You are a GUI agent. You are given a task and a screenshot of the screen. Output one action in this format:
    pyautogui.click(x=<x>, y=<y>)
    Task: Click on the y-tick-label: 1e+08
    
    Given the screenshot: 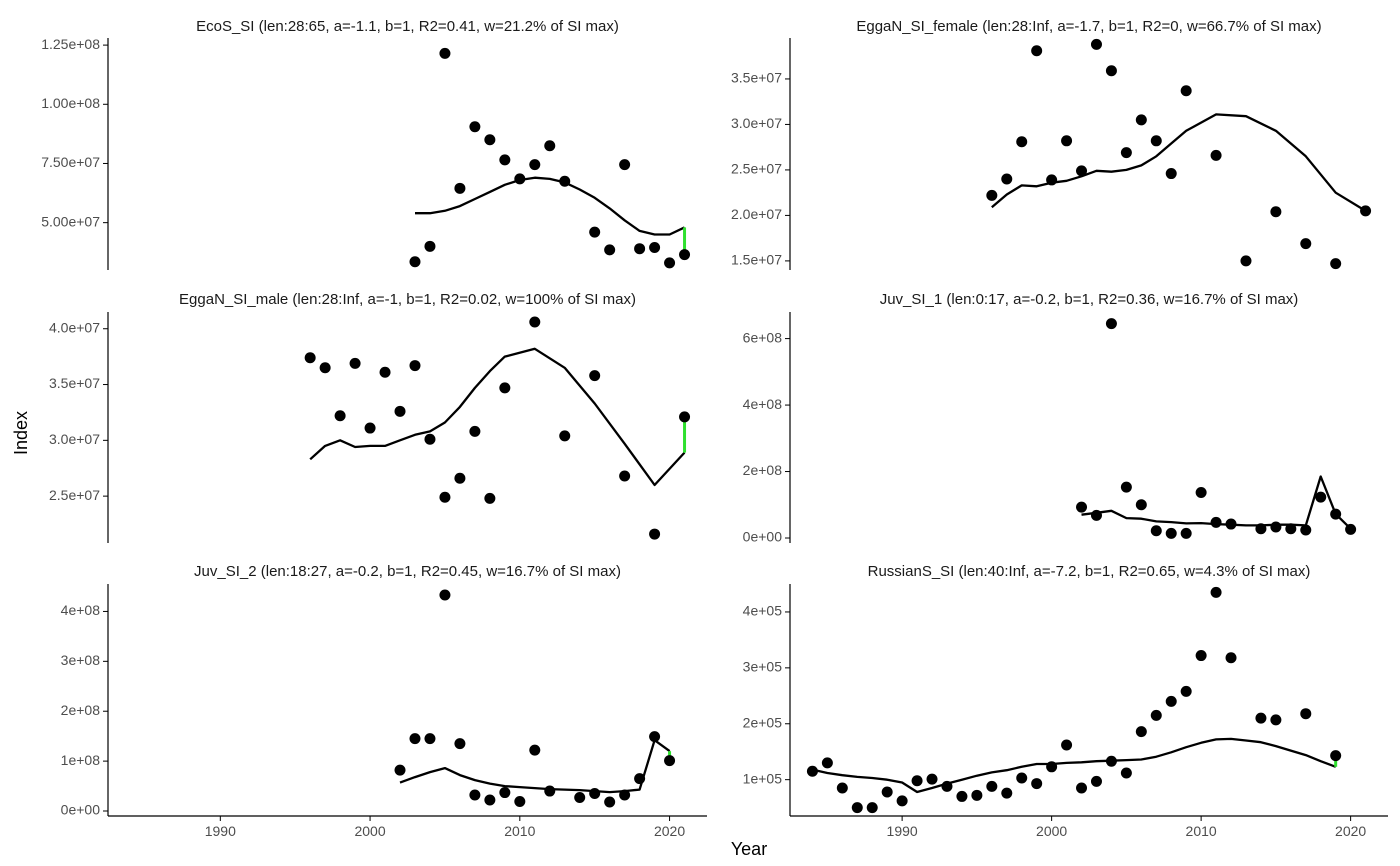 What is the action you would take?
    pyautogui.click(x=81, y=760)
    